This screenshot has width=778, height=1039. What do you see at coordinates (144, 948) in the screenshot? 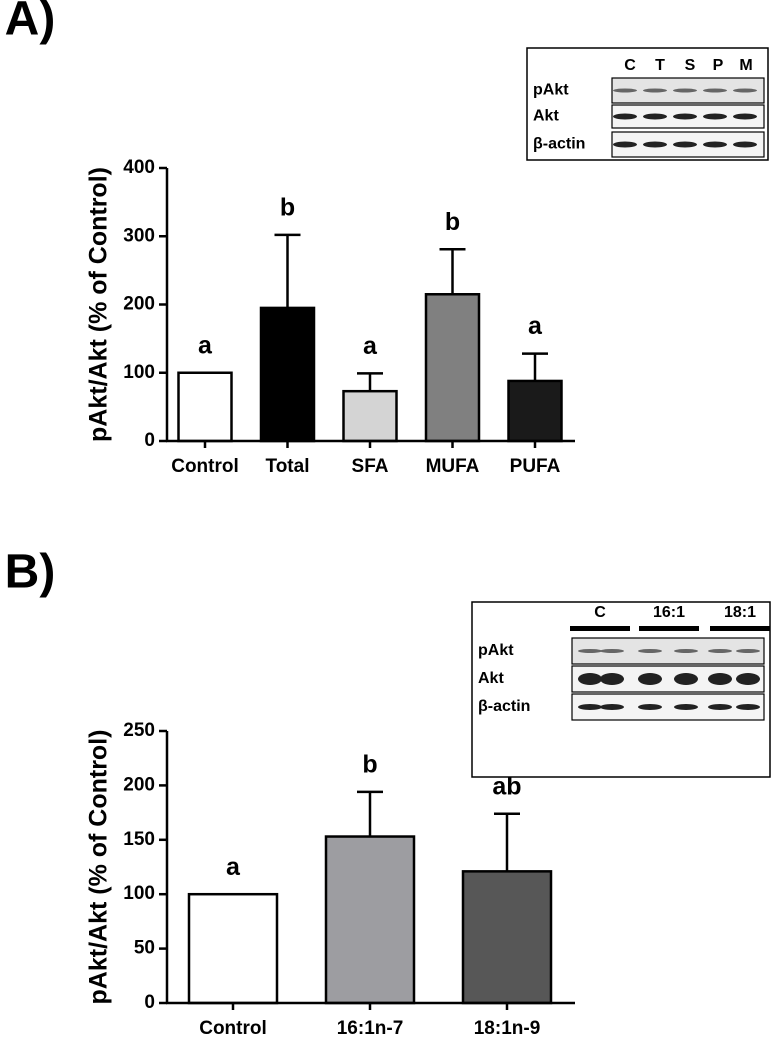
I see `y-tick-label: 50` at bounding box center [144, 948].